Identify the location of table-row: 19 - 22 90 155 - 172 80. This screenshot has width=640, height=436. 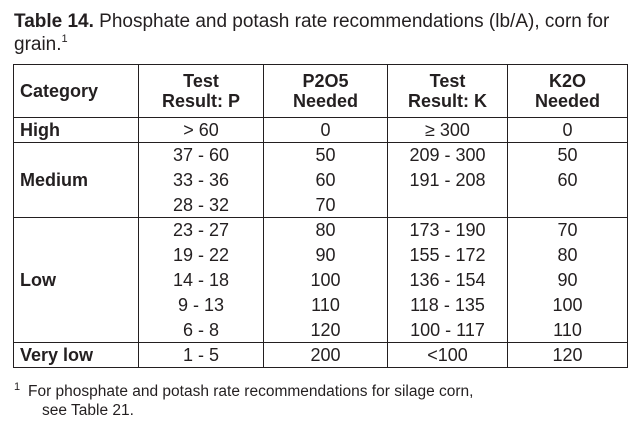
(321, 255).